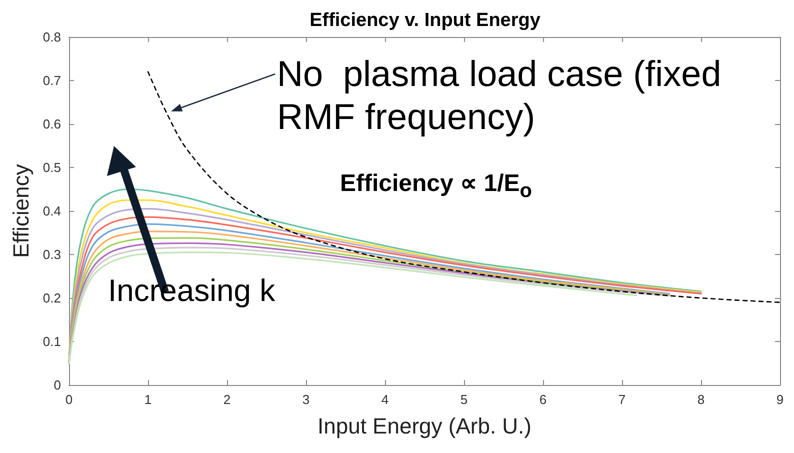  I want to click on x-tick-label: 2, so click(227, 399).